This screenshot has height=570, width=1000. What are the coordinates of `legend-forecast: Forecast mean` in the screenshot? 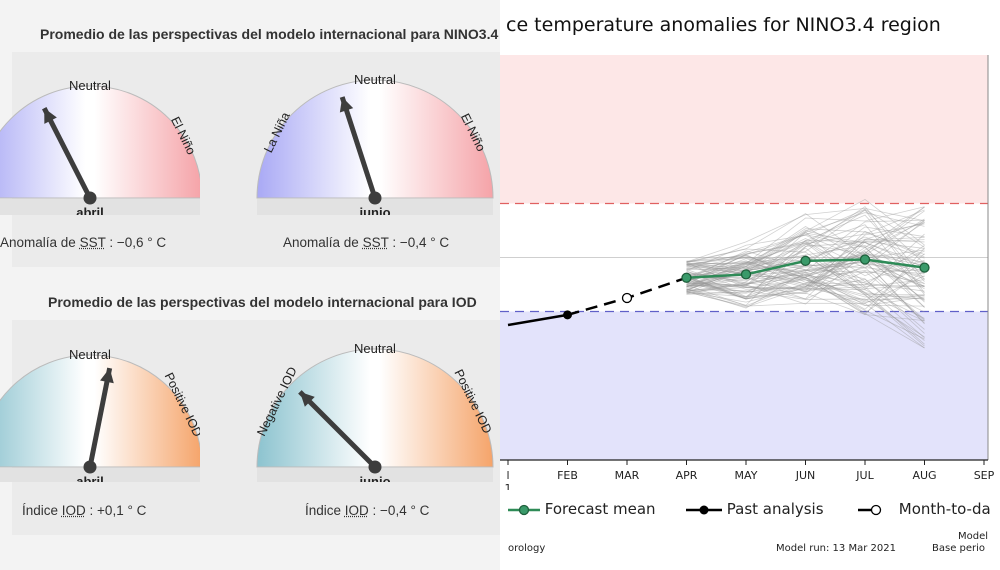 It's located at (582, 509).